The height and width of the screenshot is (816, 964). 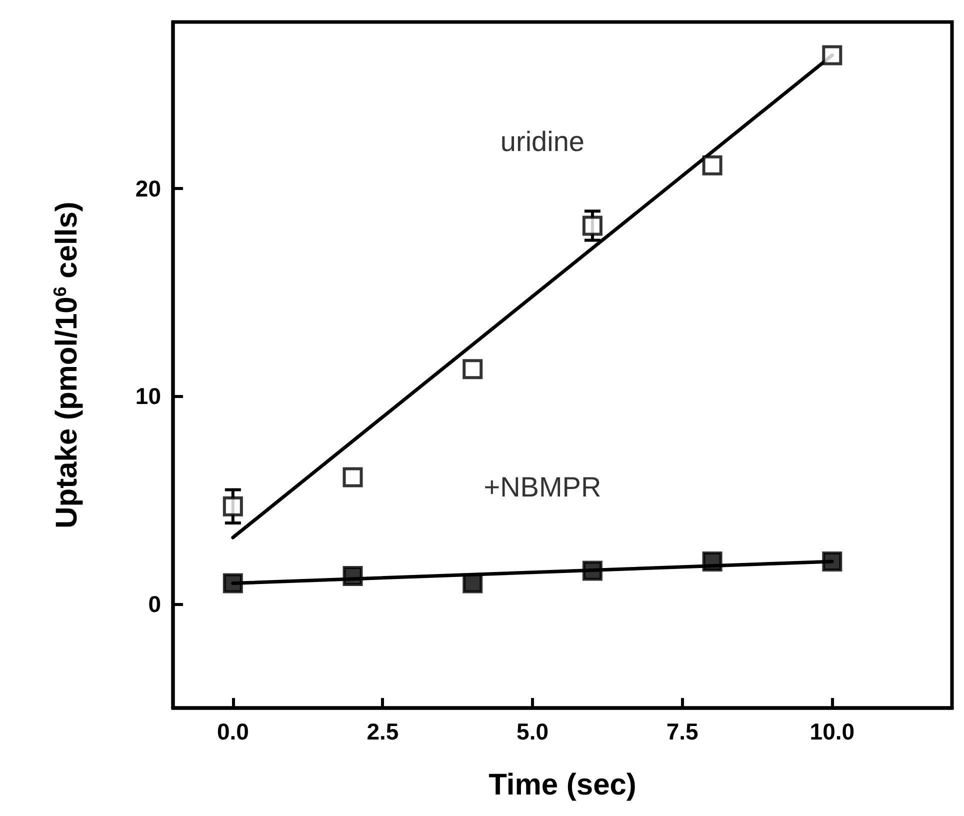 What do you see at coordinates (543, 486) in the screenshot?
I see `text: +NBMPR` at bounding box center [543, 486].